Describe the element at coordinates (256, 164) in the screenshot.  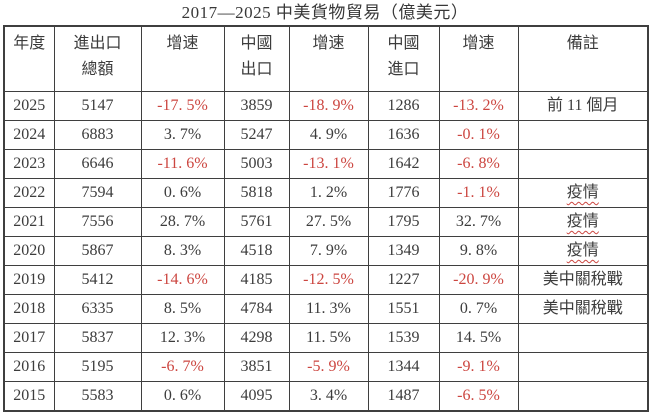
I see `cell-export: 5003` at that location.